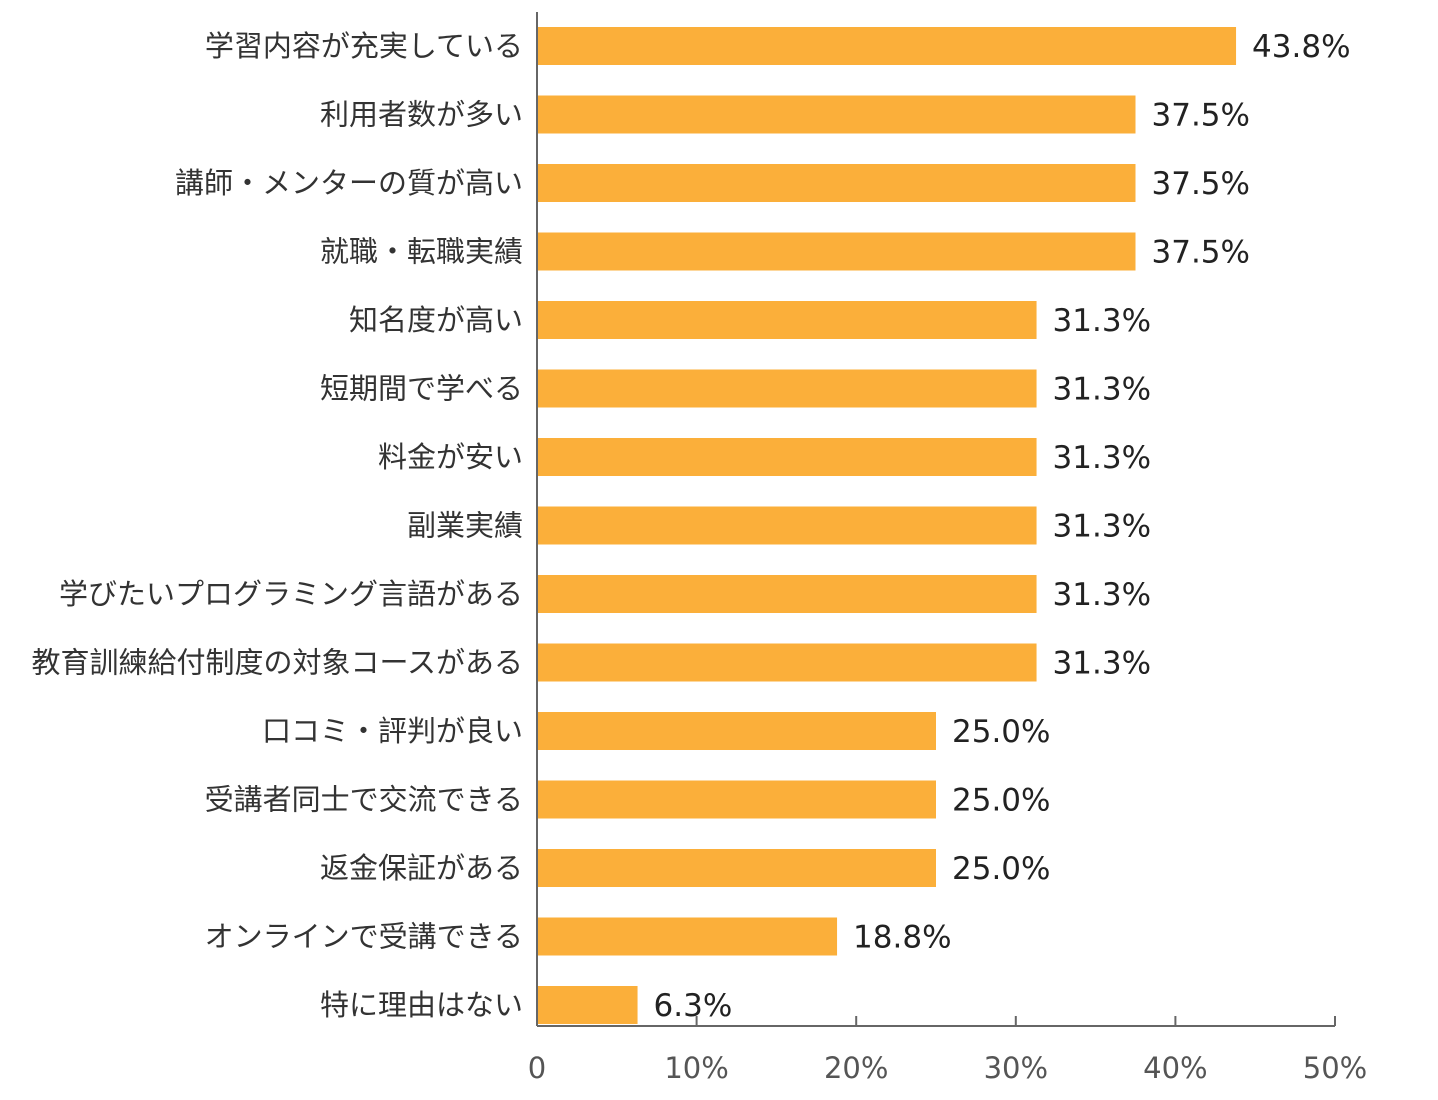  What do you see at coordinates (1001, 732) in the screenshot?
I see `value-label-10: 25.0%` at bounding box center [1001, 732].